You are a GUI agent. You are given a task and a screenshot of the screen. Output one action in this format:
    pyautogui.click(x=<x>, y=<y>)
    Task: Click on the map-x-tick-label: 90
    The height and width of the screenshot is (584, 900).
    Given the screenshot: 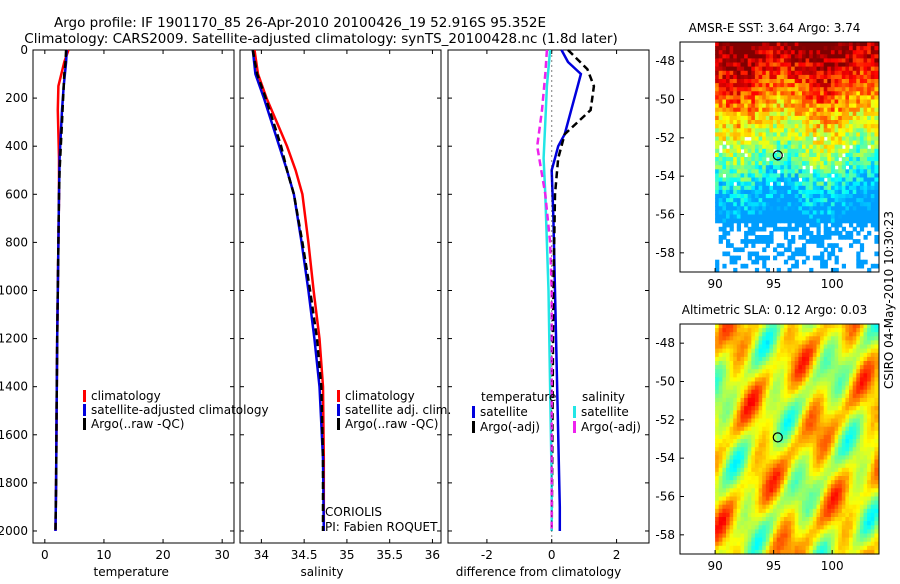 What is the action you would take?
    pyautogui.click(x=714, y=566)
    